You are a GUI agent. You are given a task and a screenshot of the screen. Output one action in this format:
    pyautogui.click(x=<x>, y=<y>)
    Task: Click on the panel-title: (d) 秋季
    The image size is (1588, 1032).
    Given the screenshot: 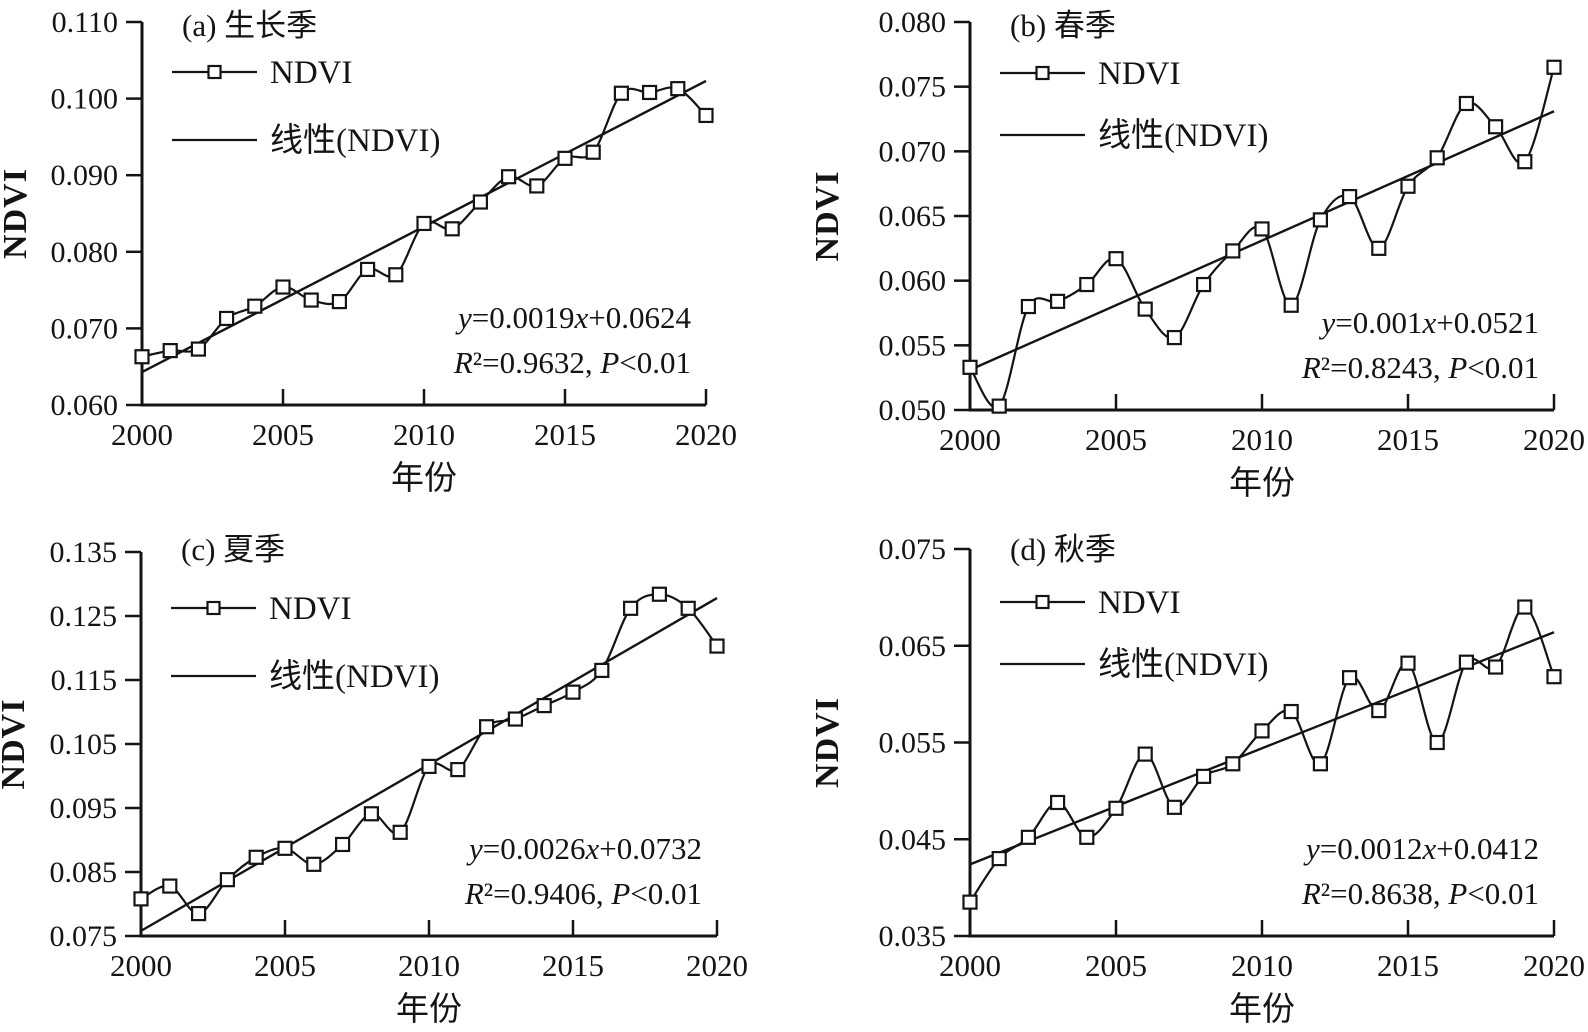 What is the action you would take?
    pyautogui.click(x=1063, y=549)
    